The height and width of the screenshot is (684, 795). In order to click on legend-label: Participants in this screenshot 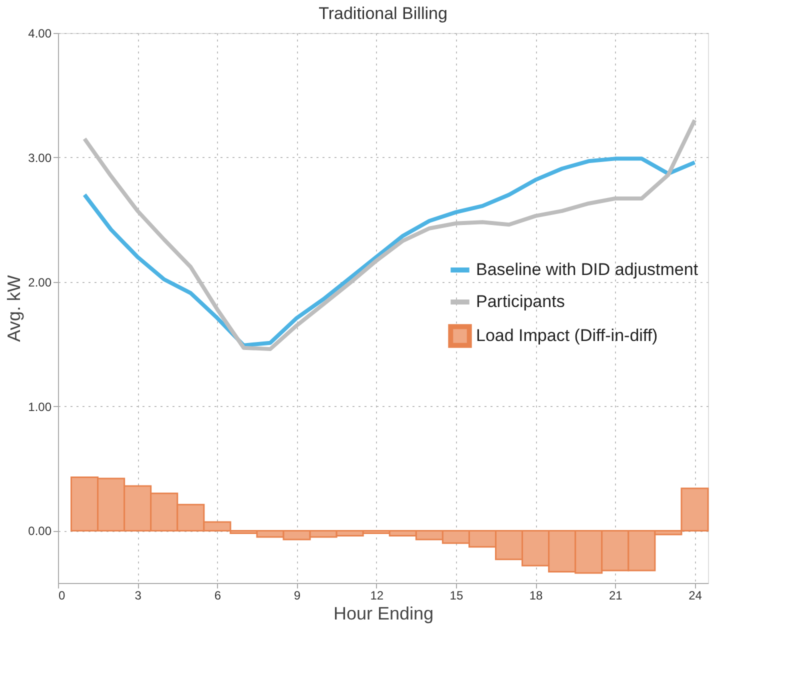, I will do `click(520, 301)`.